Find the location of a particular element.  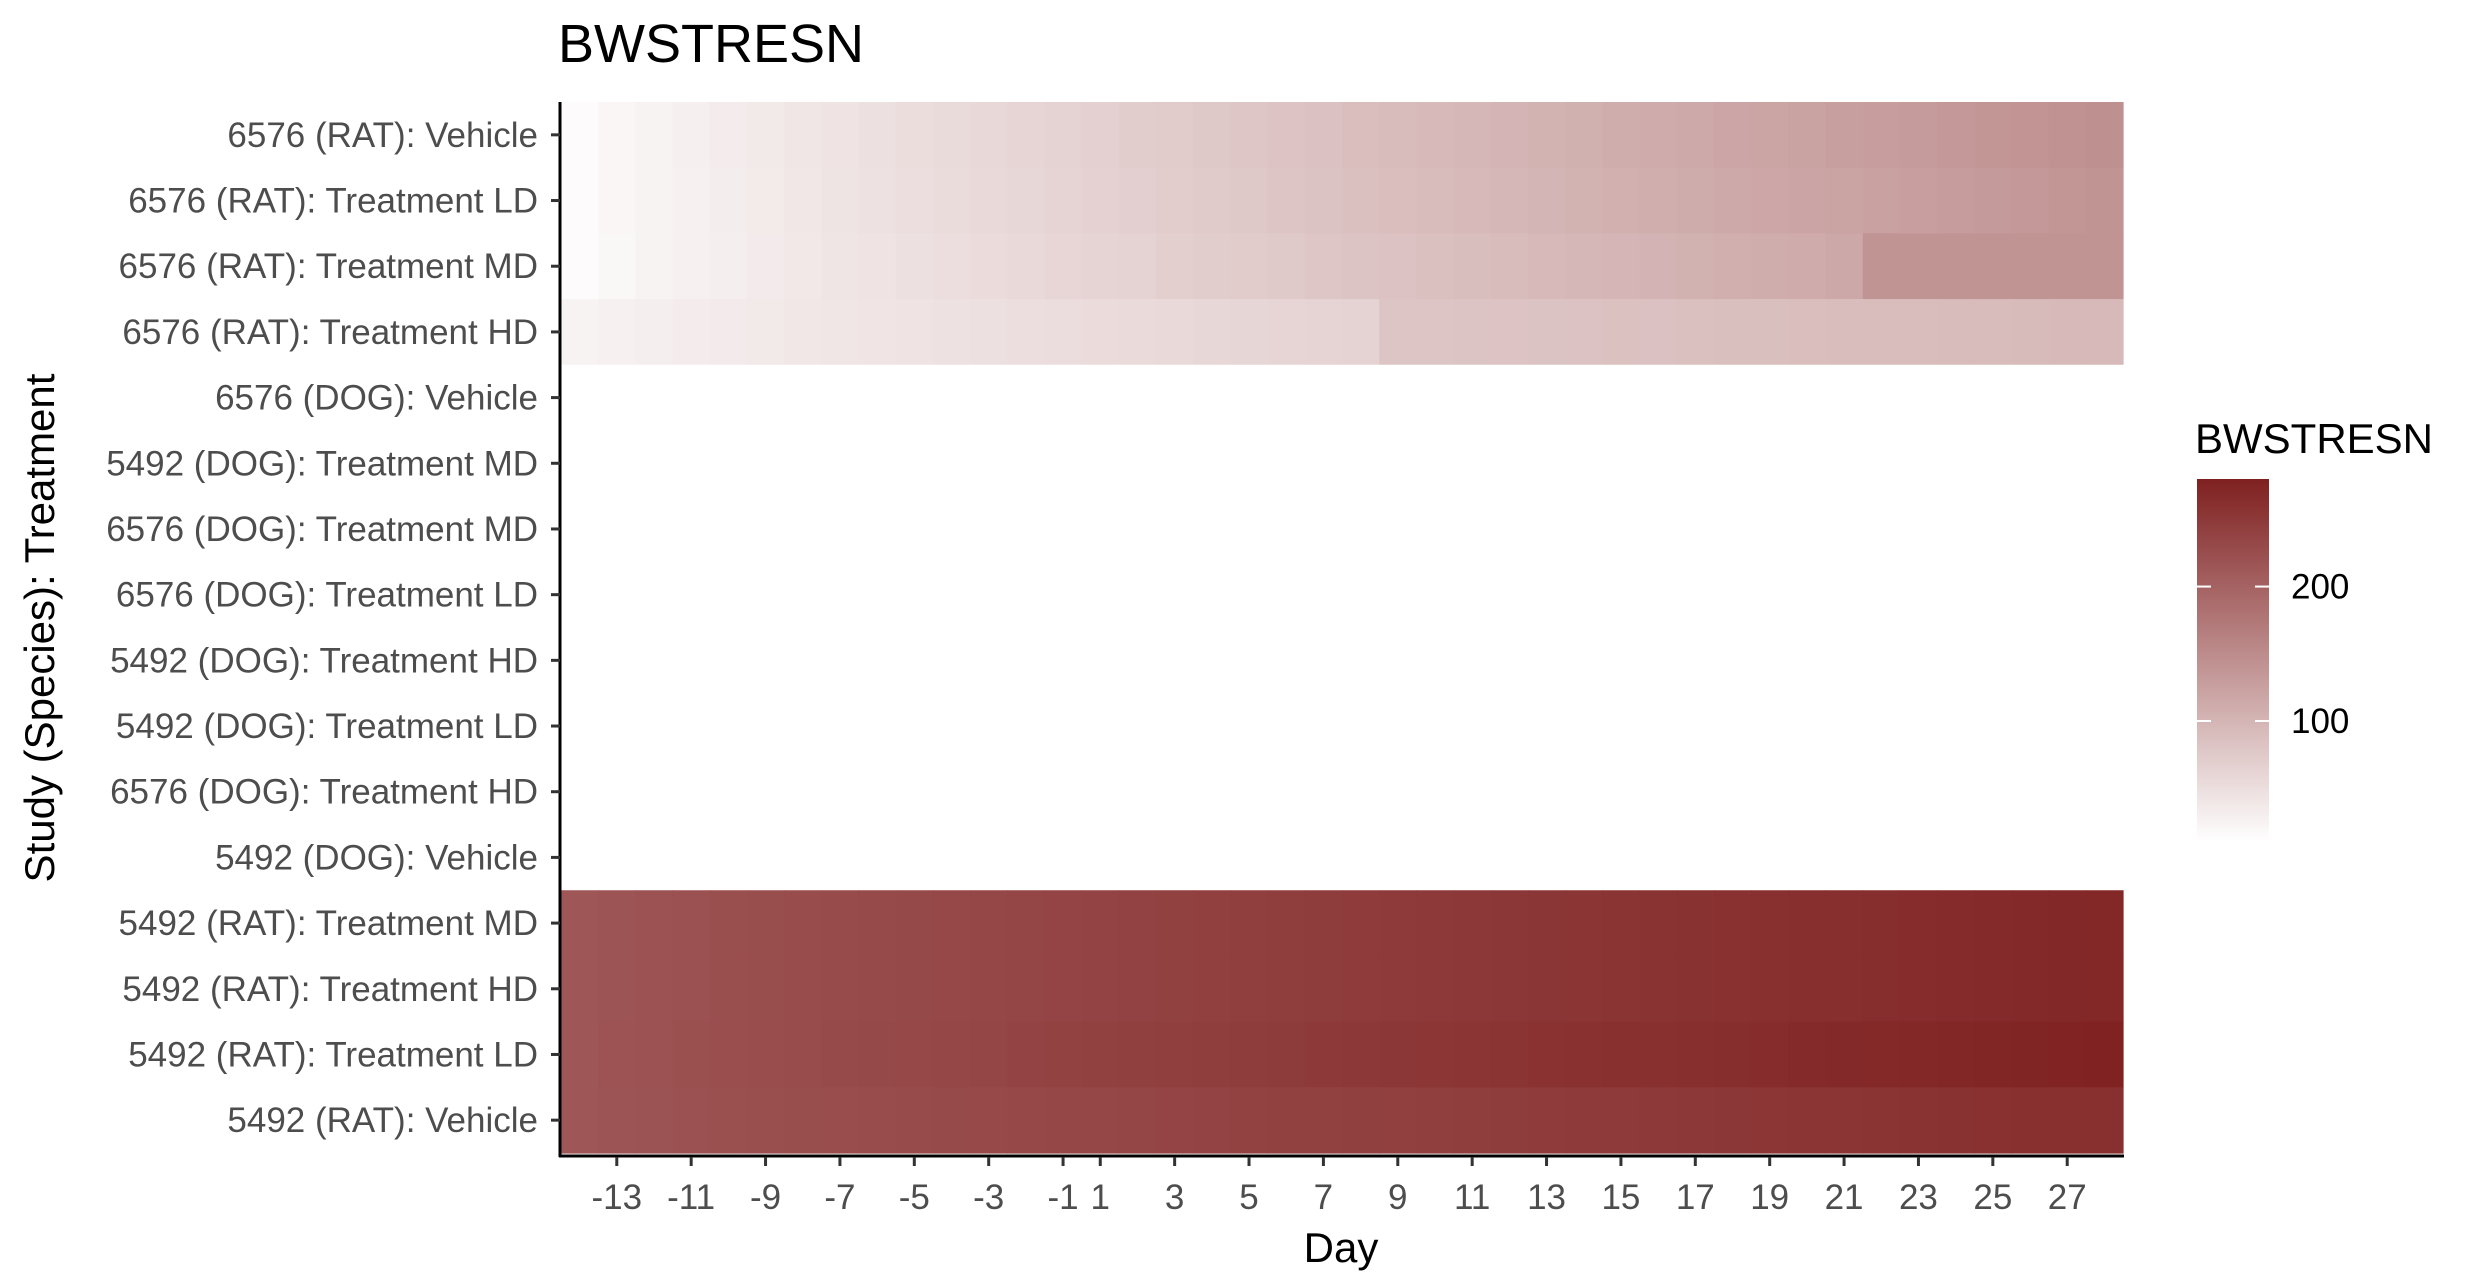

x-tick-label: 1 is located at coordinates (1100, 1197).